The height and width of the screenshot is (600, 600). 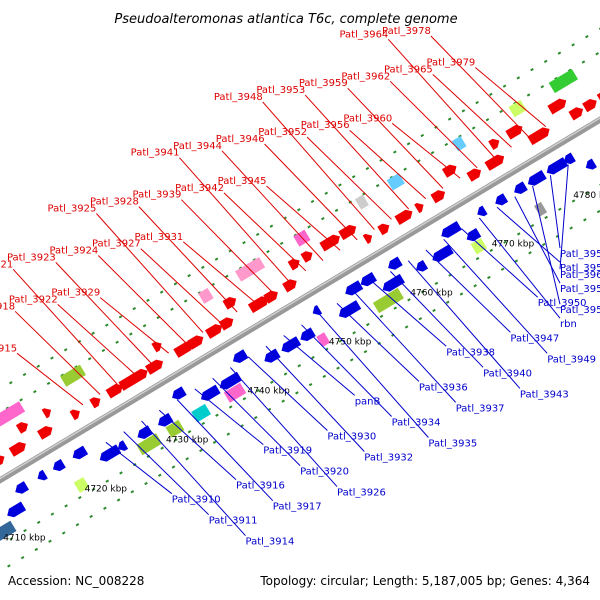 I want to click on gene-label: Patl_3963, so click(x=580, y=275).